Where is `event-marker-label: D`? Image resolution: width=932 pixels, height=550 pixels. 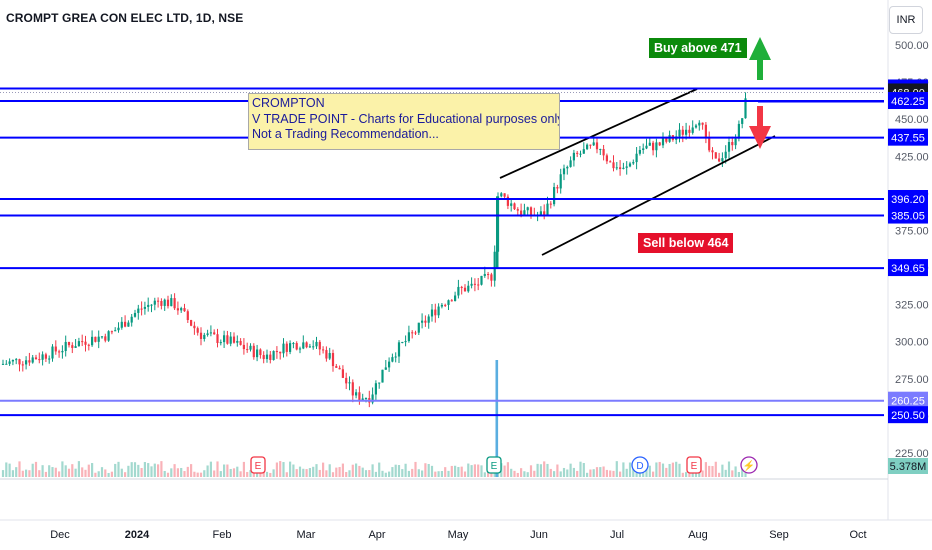
event-marker-label: D is located at coordinates (639, 466).